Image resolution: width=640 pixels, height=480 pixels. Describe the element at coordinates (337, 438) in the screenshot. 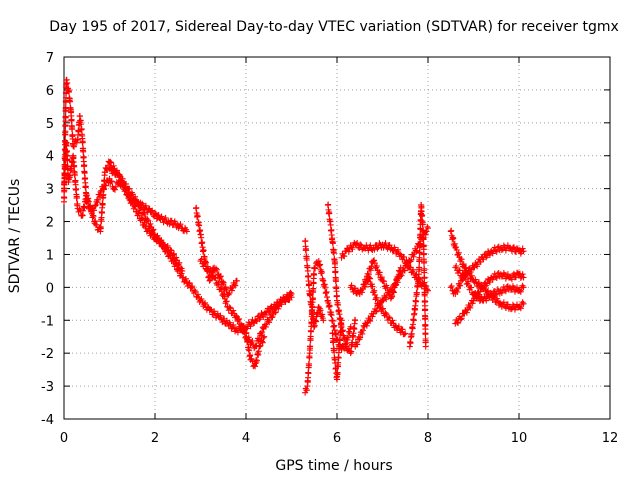

I see `x-tick-label: 6` at that location.